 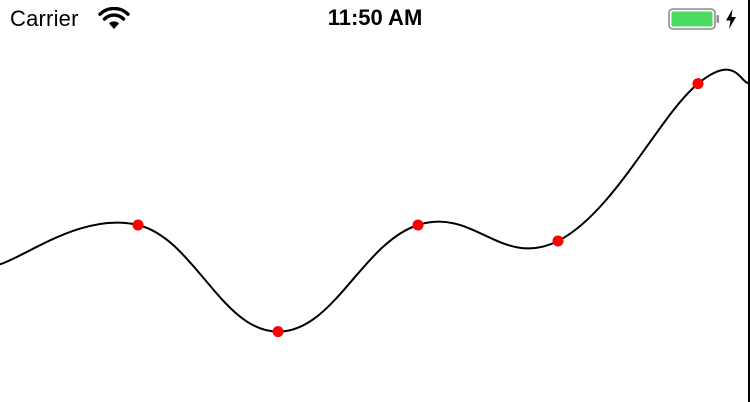 I want to click on carrier-label: Carrier, so click(x=44, y=18).